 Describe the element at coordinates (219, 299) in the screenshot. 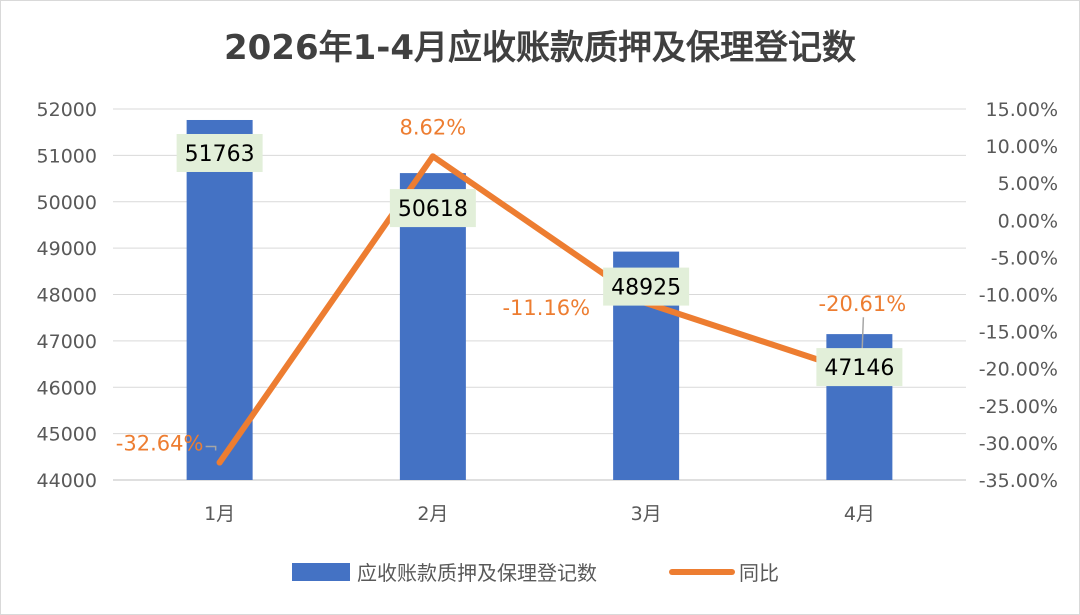

I see `bar` at that location.